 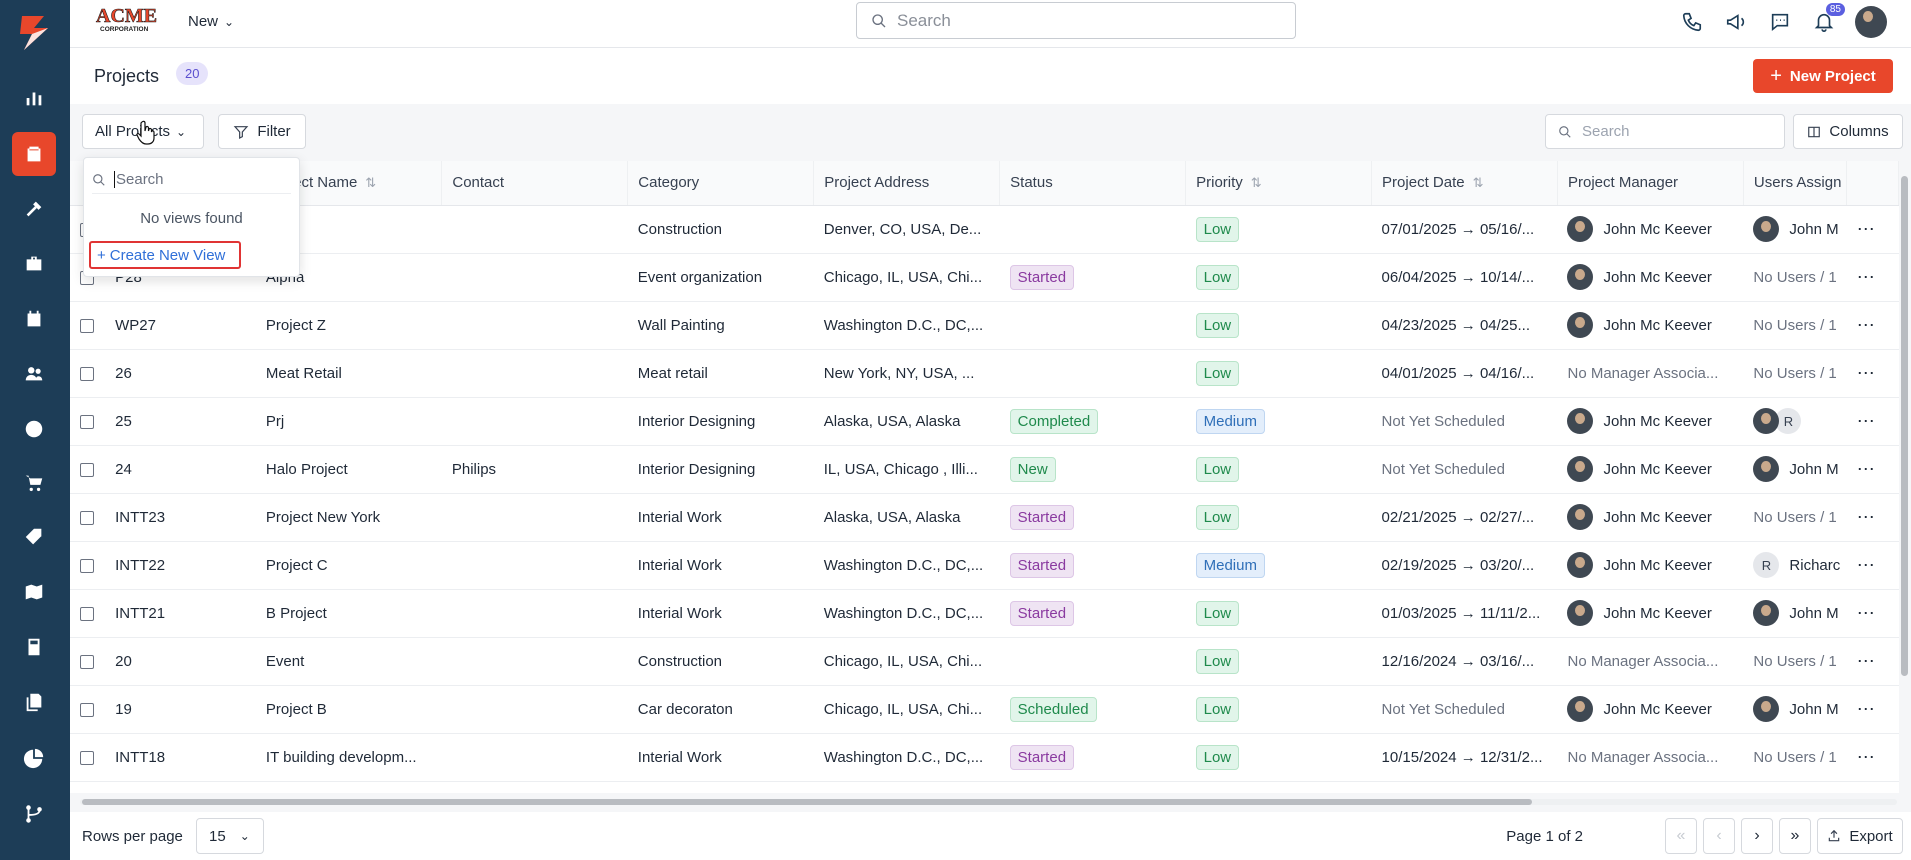 I want to click on search-icon, so click(x=879, y=20).